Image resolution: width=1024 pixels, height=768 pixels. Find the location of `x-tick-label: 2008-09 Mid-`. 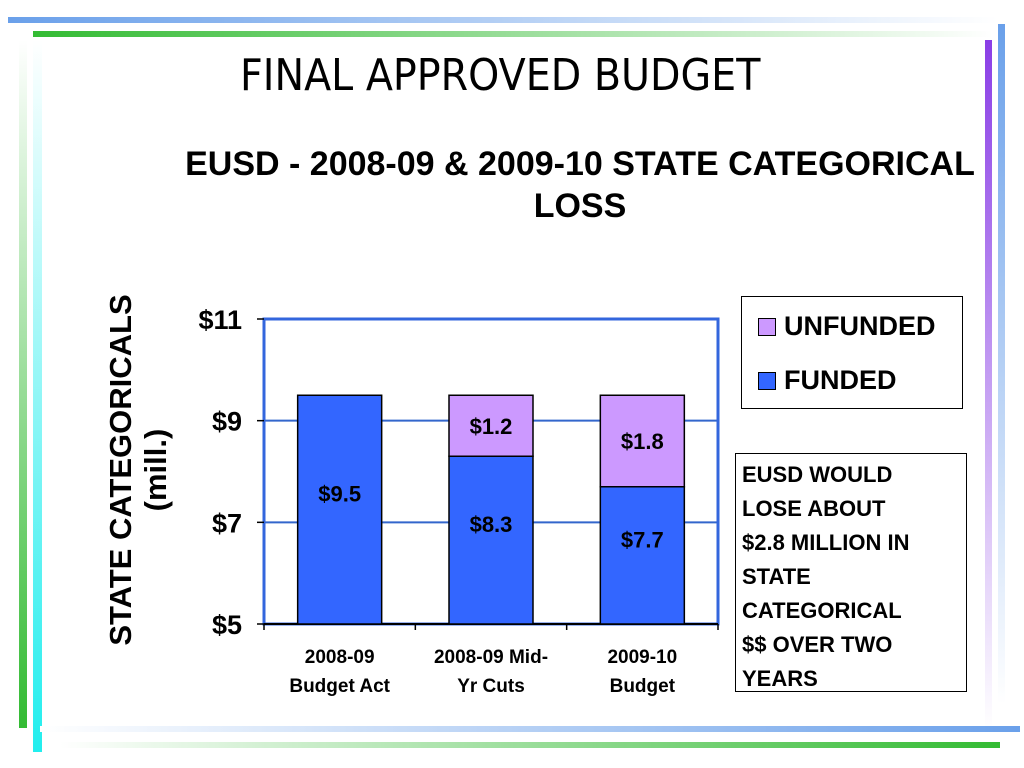

x-tick-label: 2008-09 Mid- is located at coordinates (491, 657).